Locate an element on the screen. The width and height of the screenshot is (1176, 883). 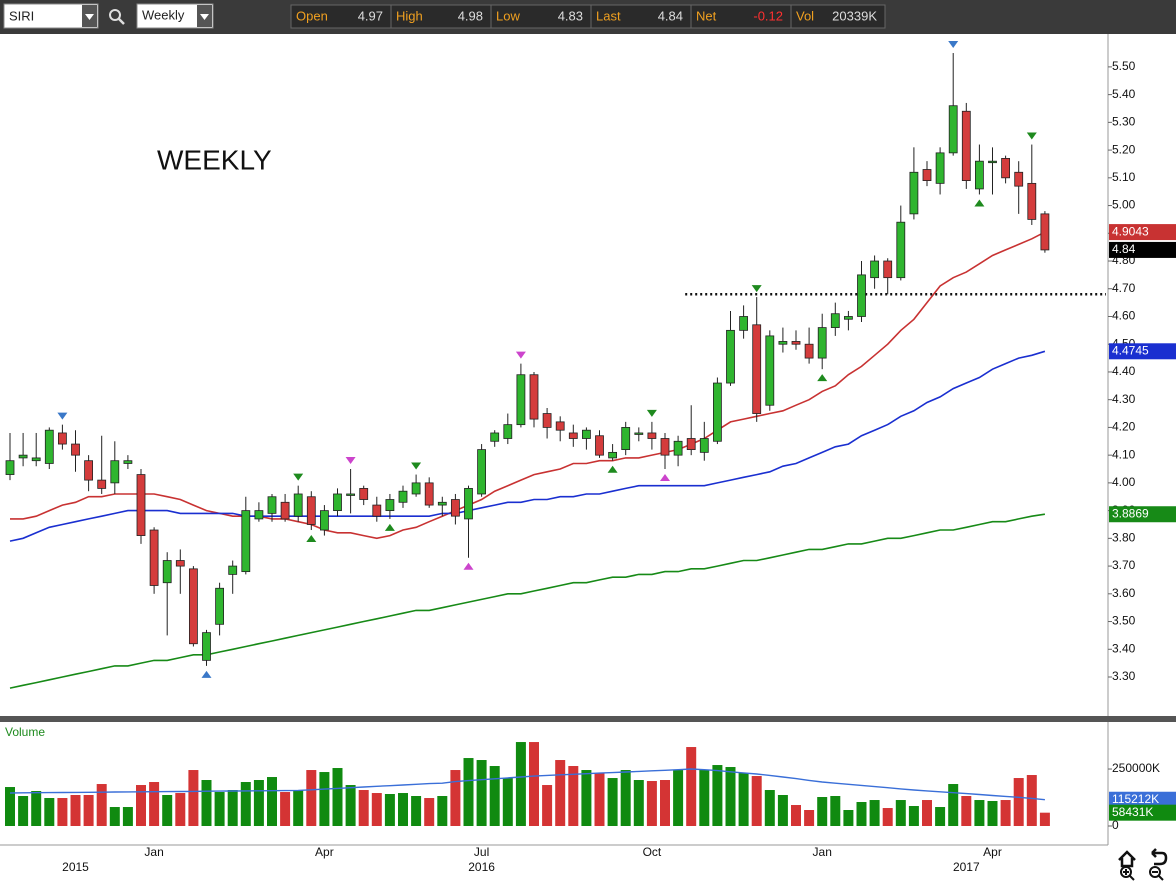
zoom-in-icon is located at coordinates (1126, 872).